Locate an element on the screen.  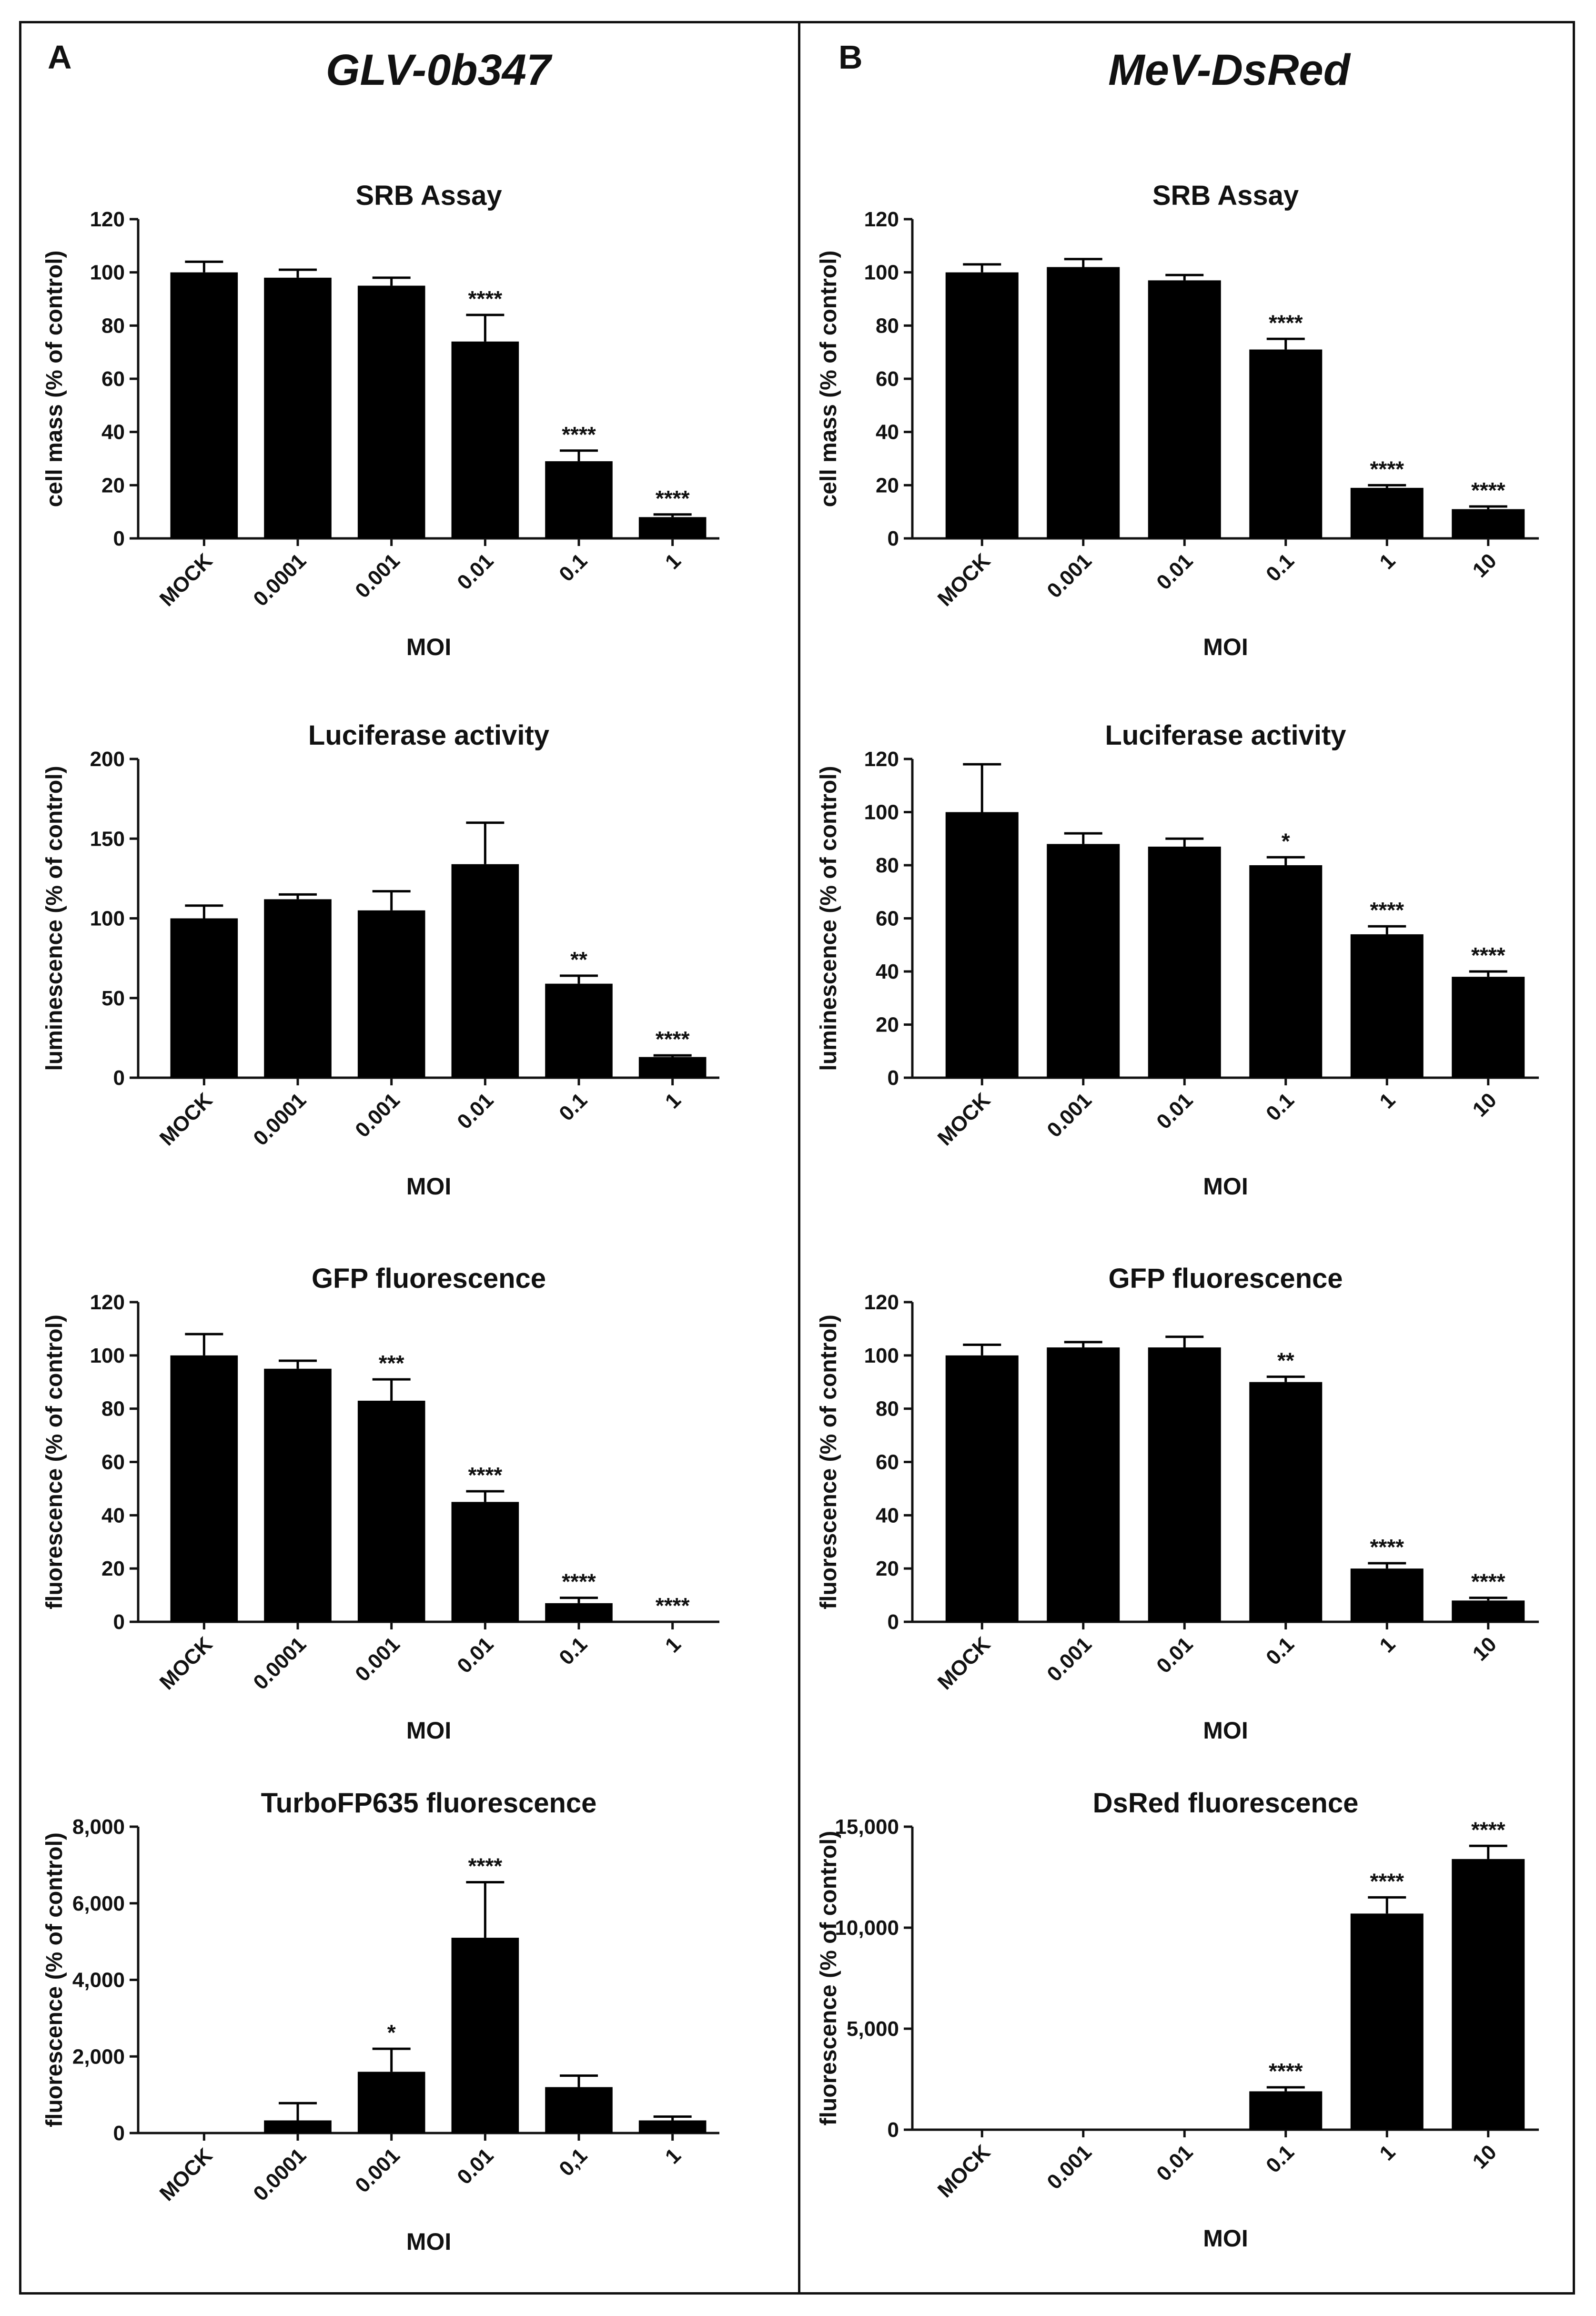
chart-b-7-title: DsRed fluorescence is located at coordinates (1226, 1803).